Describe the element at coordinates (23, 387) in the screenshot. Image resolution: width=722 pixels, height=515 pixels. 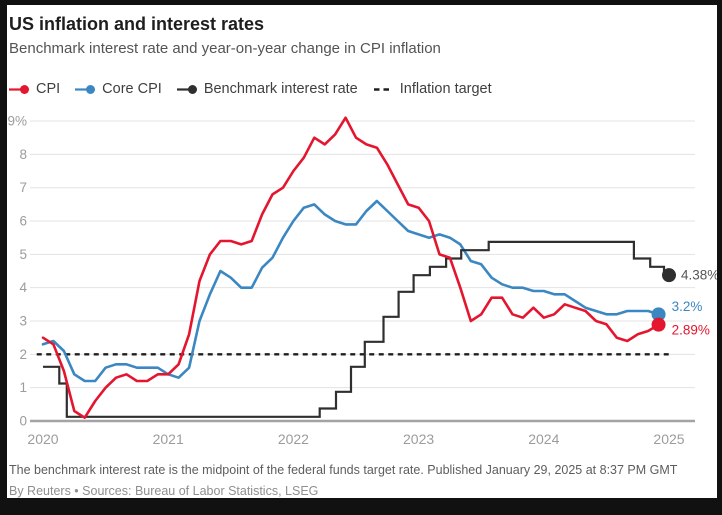
I see `y-tick-label: 1` at that location.